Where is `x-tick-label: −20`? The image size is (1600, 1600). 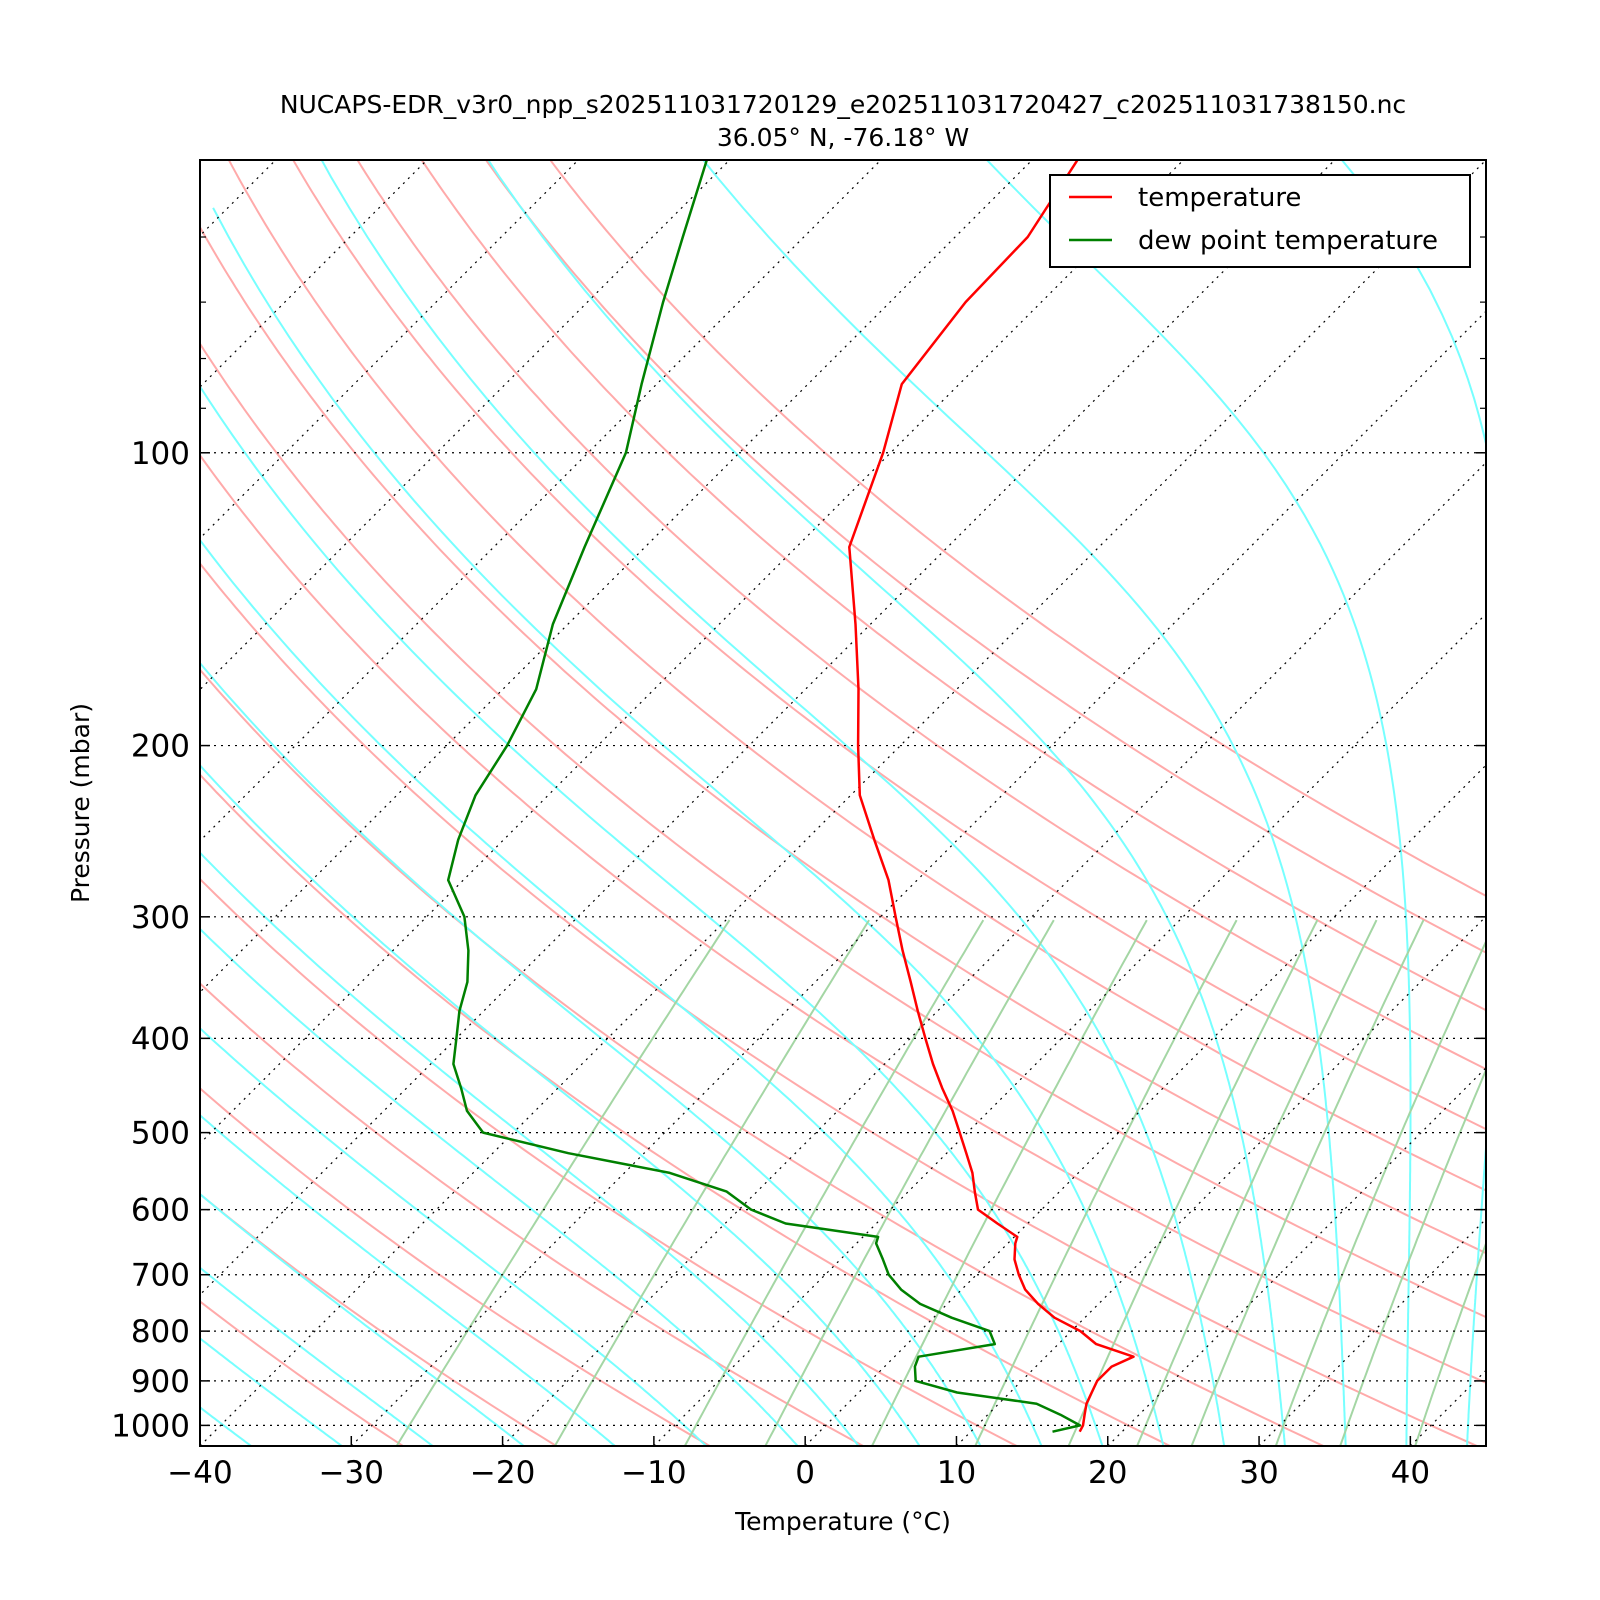 x-tick-label: −20 is located at coordinates (502, 1473).